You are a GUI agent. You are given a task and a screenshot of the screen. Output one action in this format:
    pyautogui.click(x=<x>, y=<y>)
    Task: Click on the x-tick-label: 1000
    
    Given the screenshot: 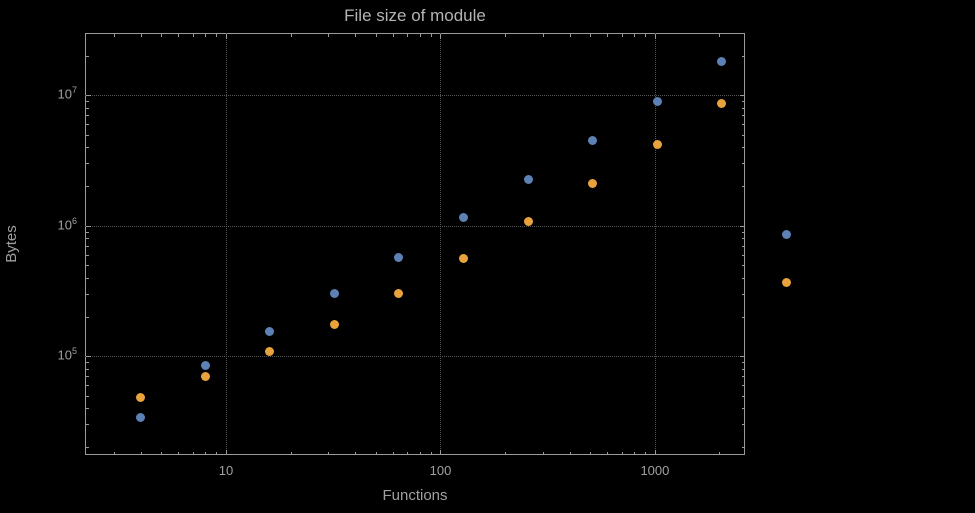 What is the action you would take?
    pyautogui.click(x=655, y=470)
    